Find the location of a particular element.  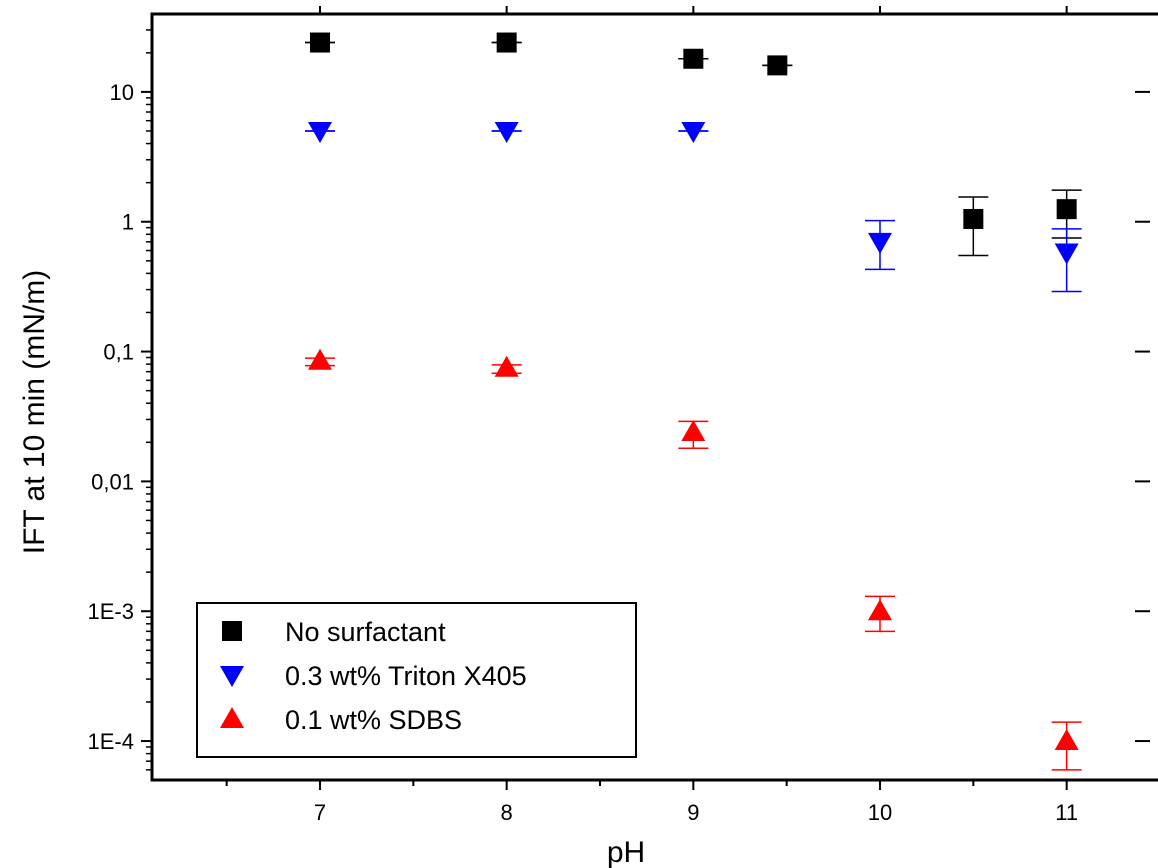

y-axis-title: IFT at 10 min (mN/m) is located at coordinates (34, 412).